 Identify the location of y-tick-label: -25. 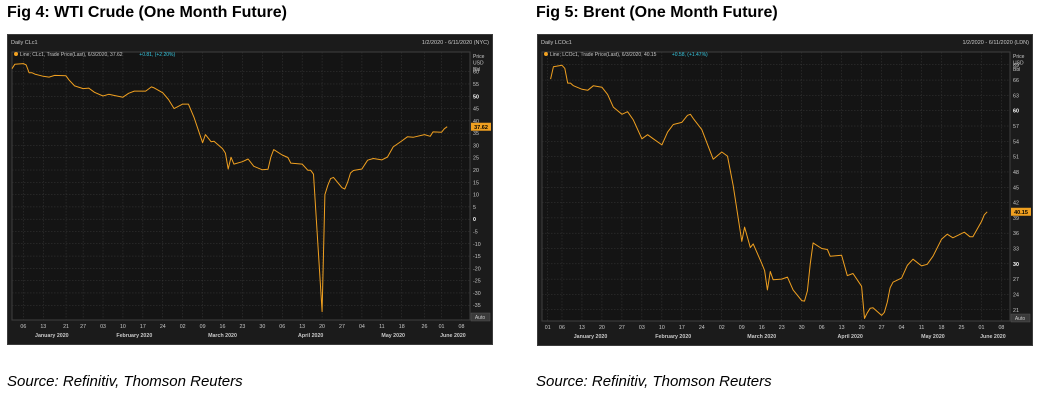
(477, 282).